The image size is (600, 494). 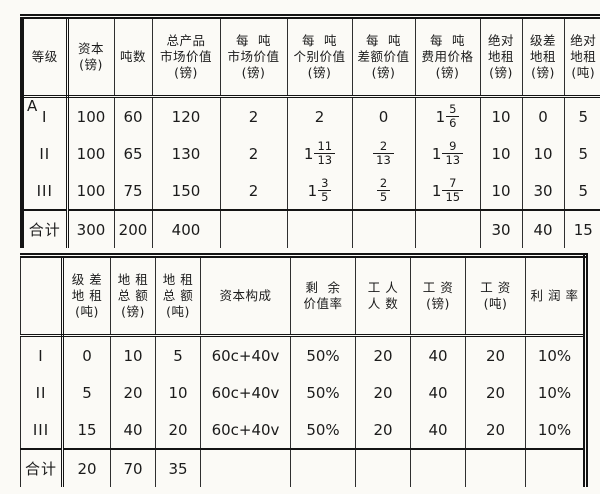 What do you see at coordinates (453, 184) in the screenshot?
I see `fraction-numerator: 7` at bounding box center [453, 184].